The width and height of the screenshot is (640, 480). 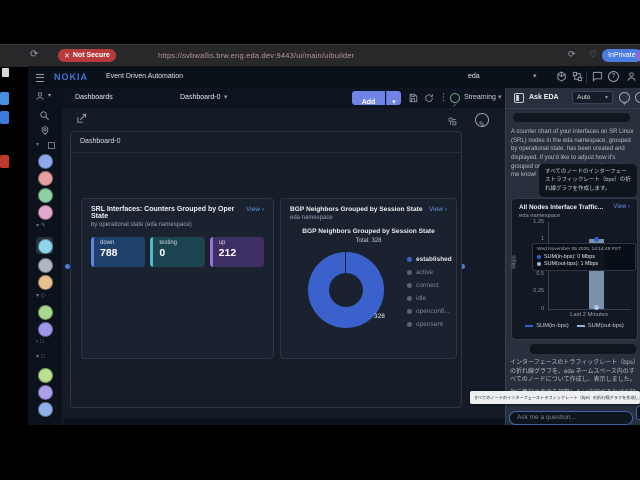 I want to click on grid-icon, so click(x=452, y=121).